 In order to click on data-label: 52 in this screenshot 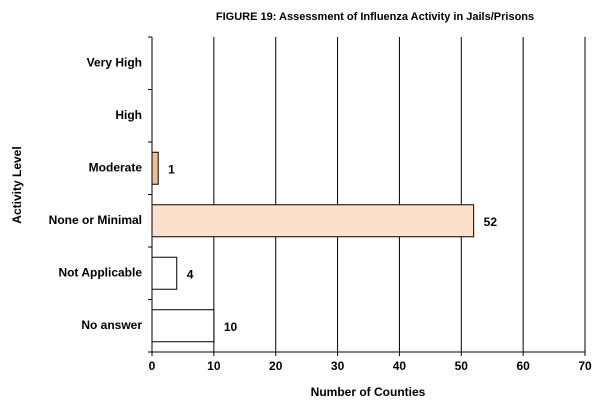, I will do `click(491, 222)`.